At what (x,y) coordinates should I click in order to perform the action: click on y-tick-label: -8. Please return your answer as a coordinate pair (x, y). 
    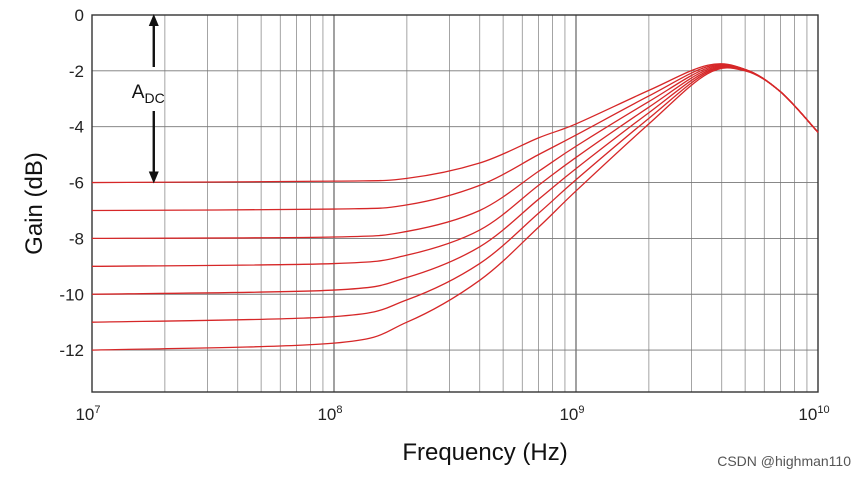
    Looking at the image, I should click on (76, 238).